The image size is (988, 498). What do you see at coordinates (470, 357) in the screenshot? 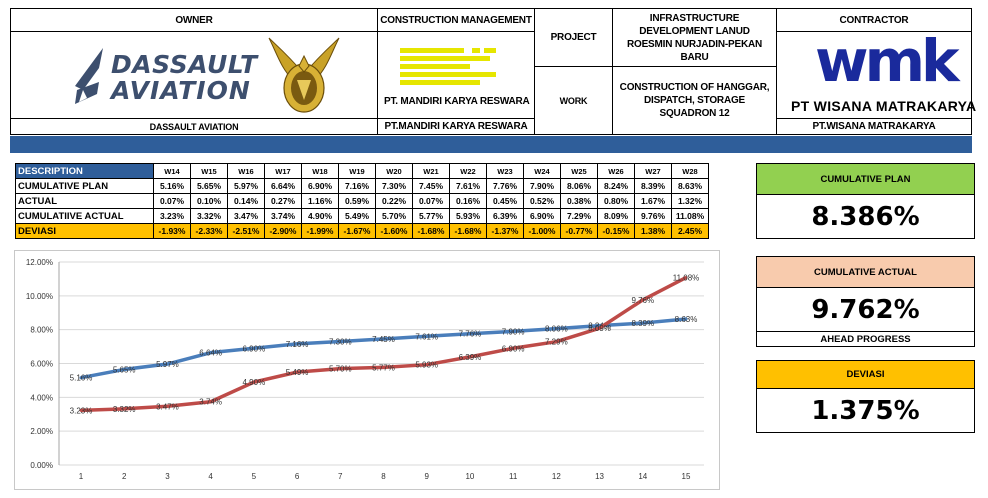
I see `data-label: 6.39%` at bounding box center [470, 357].